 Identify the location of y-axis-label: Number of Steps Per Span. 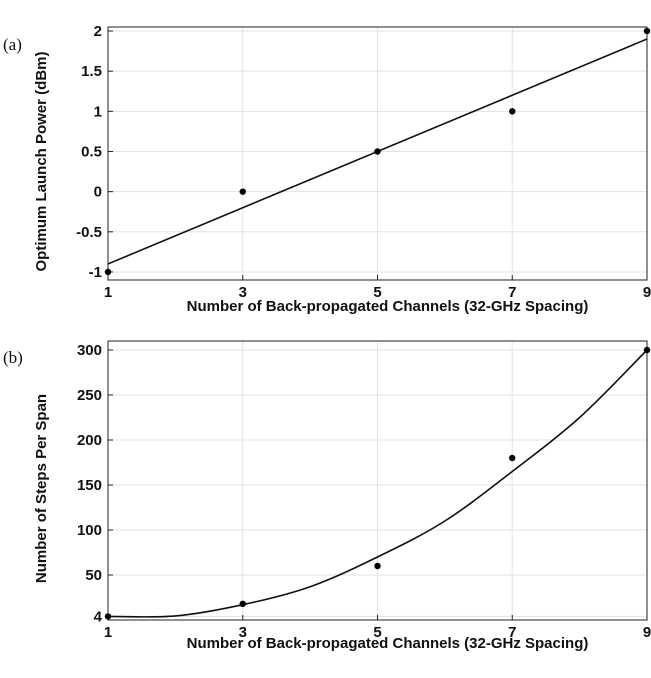
(41, 488).